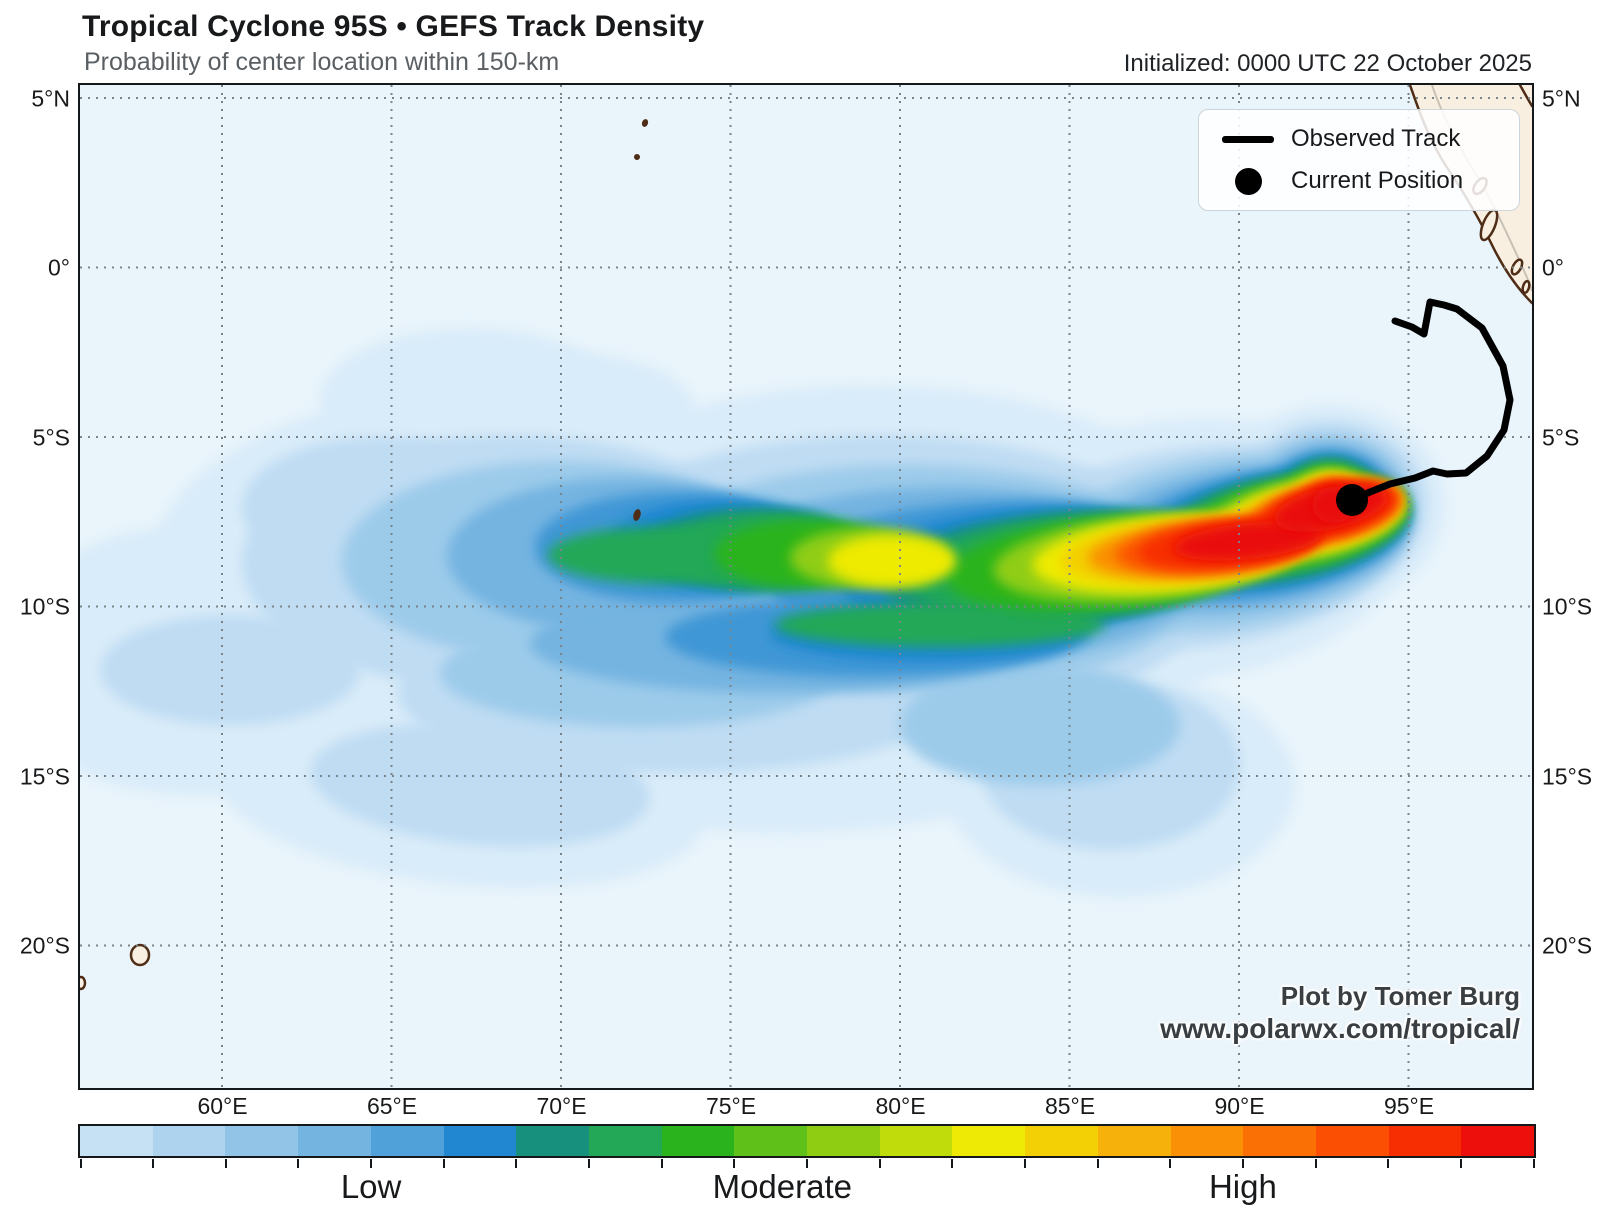 The height and width of the screenshot is (1220, 1612). Describe the element at coordinates (1070, 1106) in the screenshot. I see `lon-tick-label: 85°E` at that location.